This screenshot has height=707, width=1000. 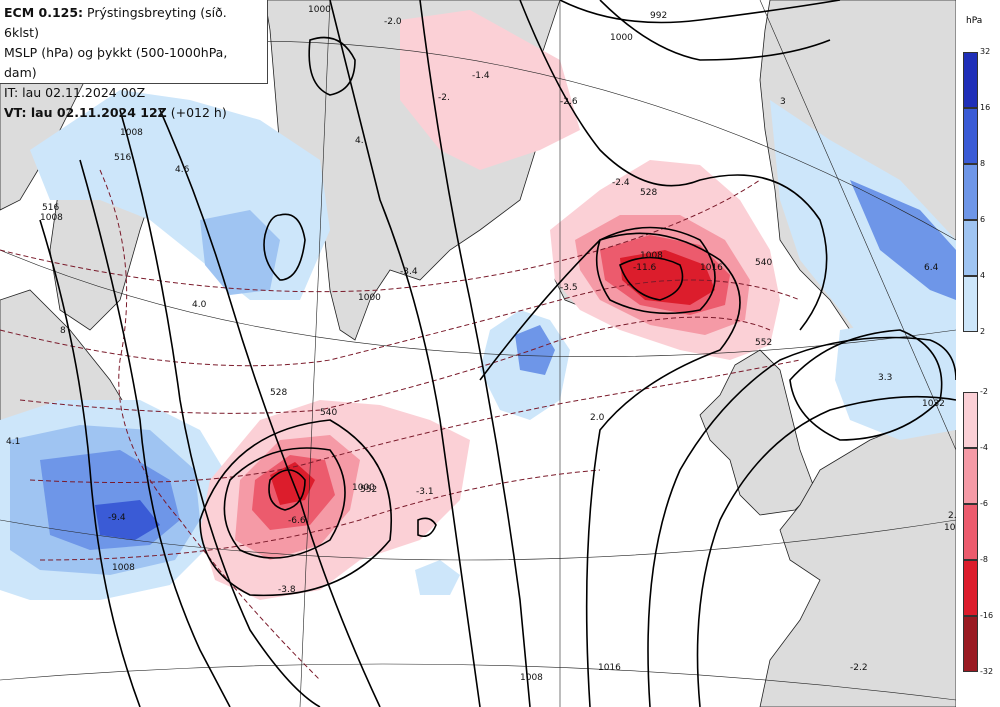 I want to click on isobar-label-12: 1032, so click(x=933, y=404).